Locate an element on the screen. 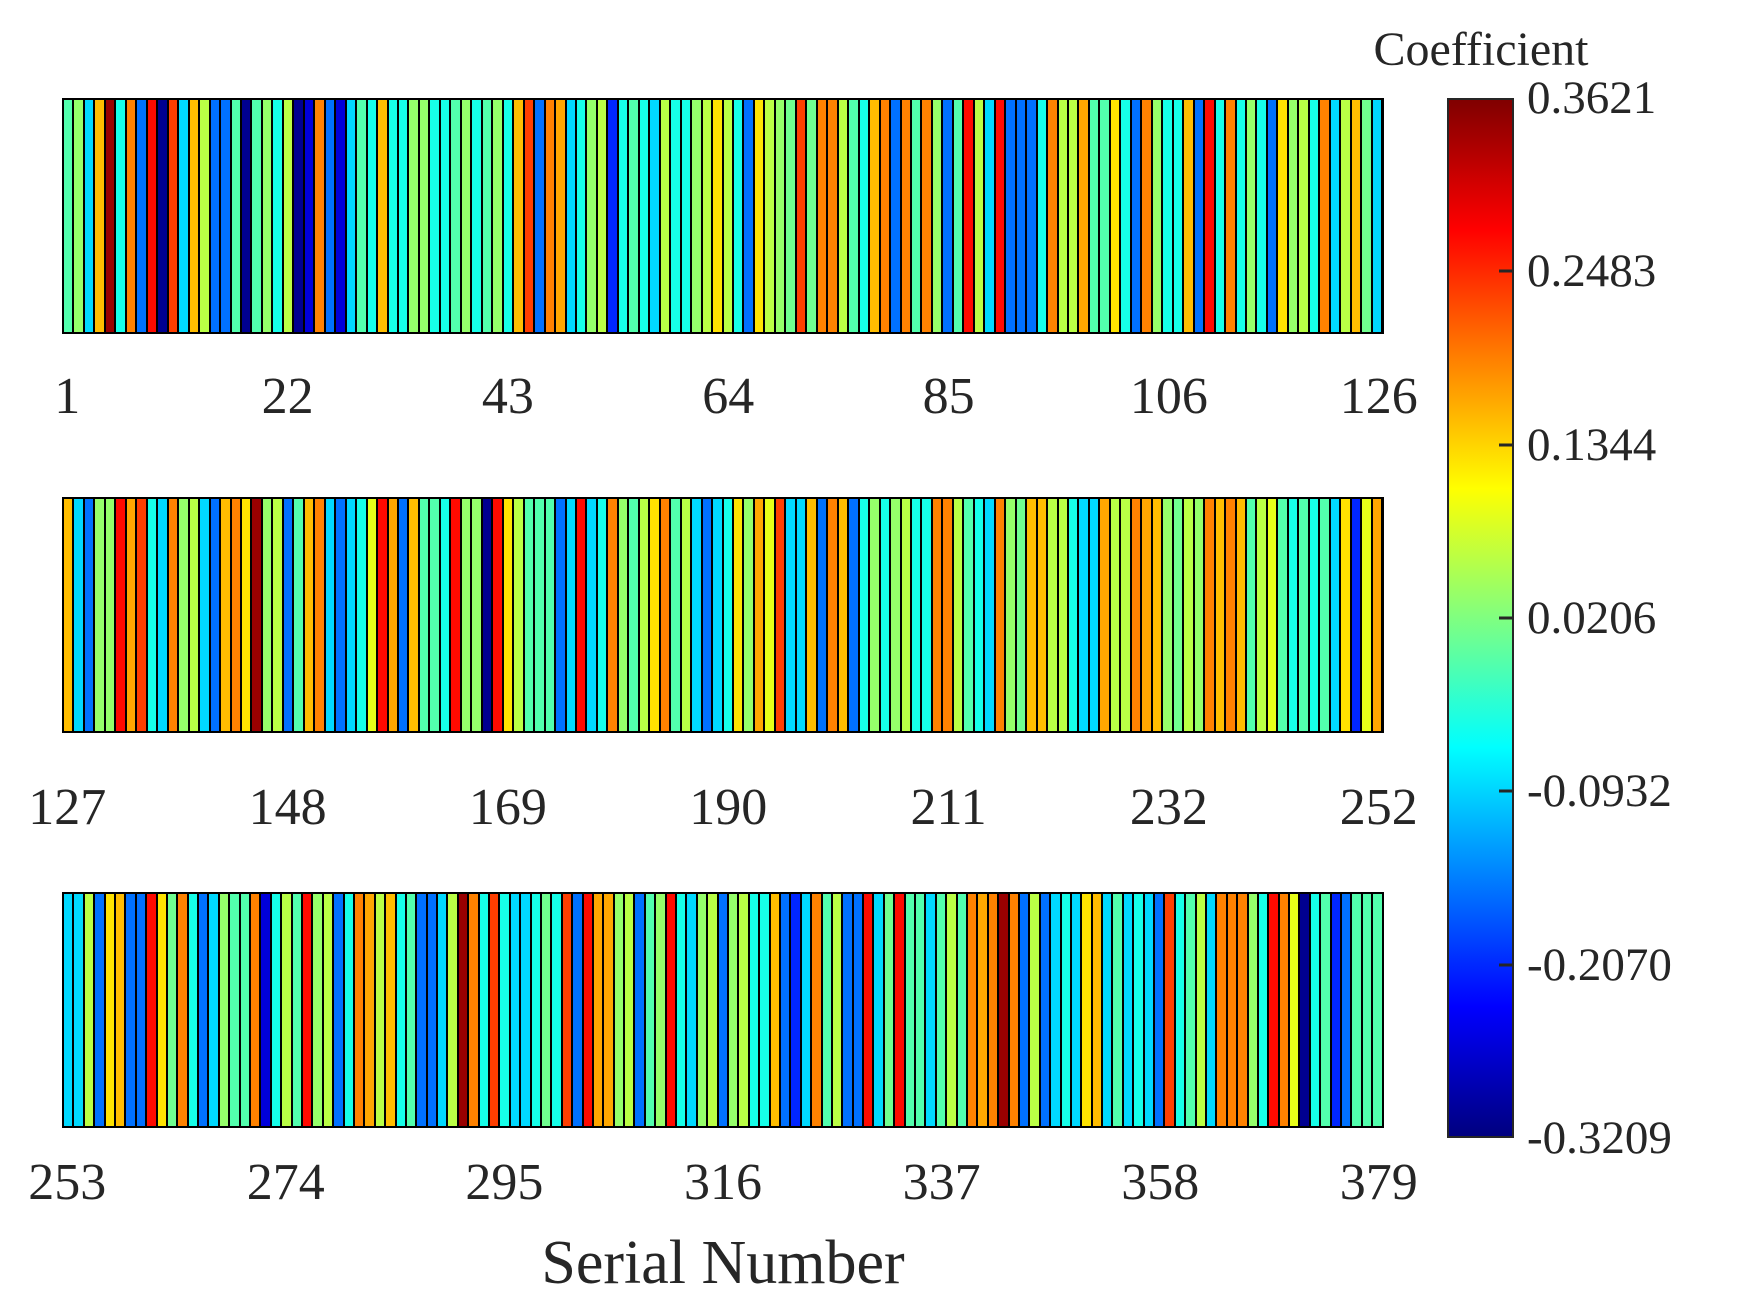  x-tick-label: 64 is located at coordinates (728, 396).